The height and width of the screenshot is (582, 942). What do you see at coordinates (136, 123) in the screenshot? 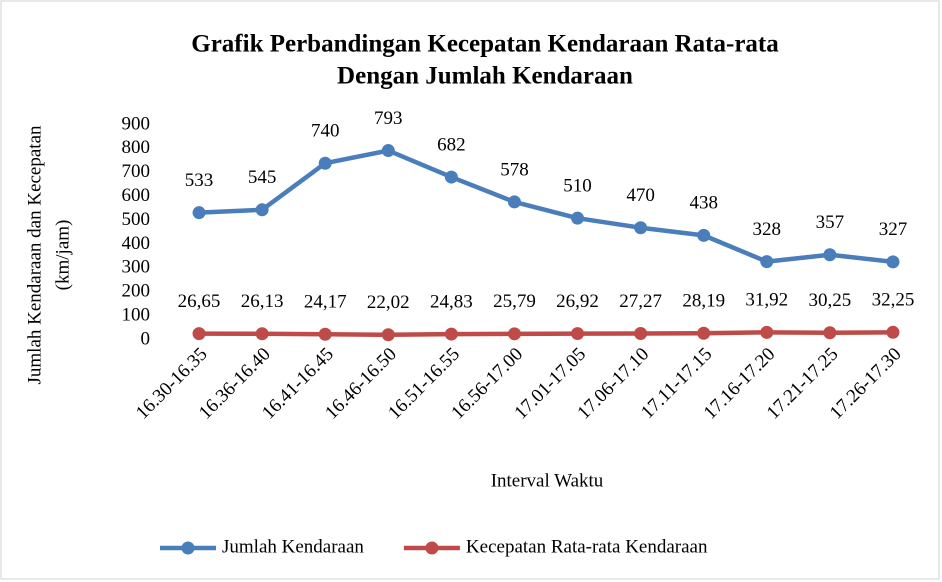
I see `y-tick-label: 900` at bounding box center [136, 123].